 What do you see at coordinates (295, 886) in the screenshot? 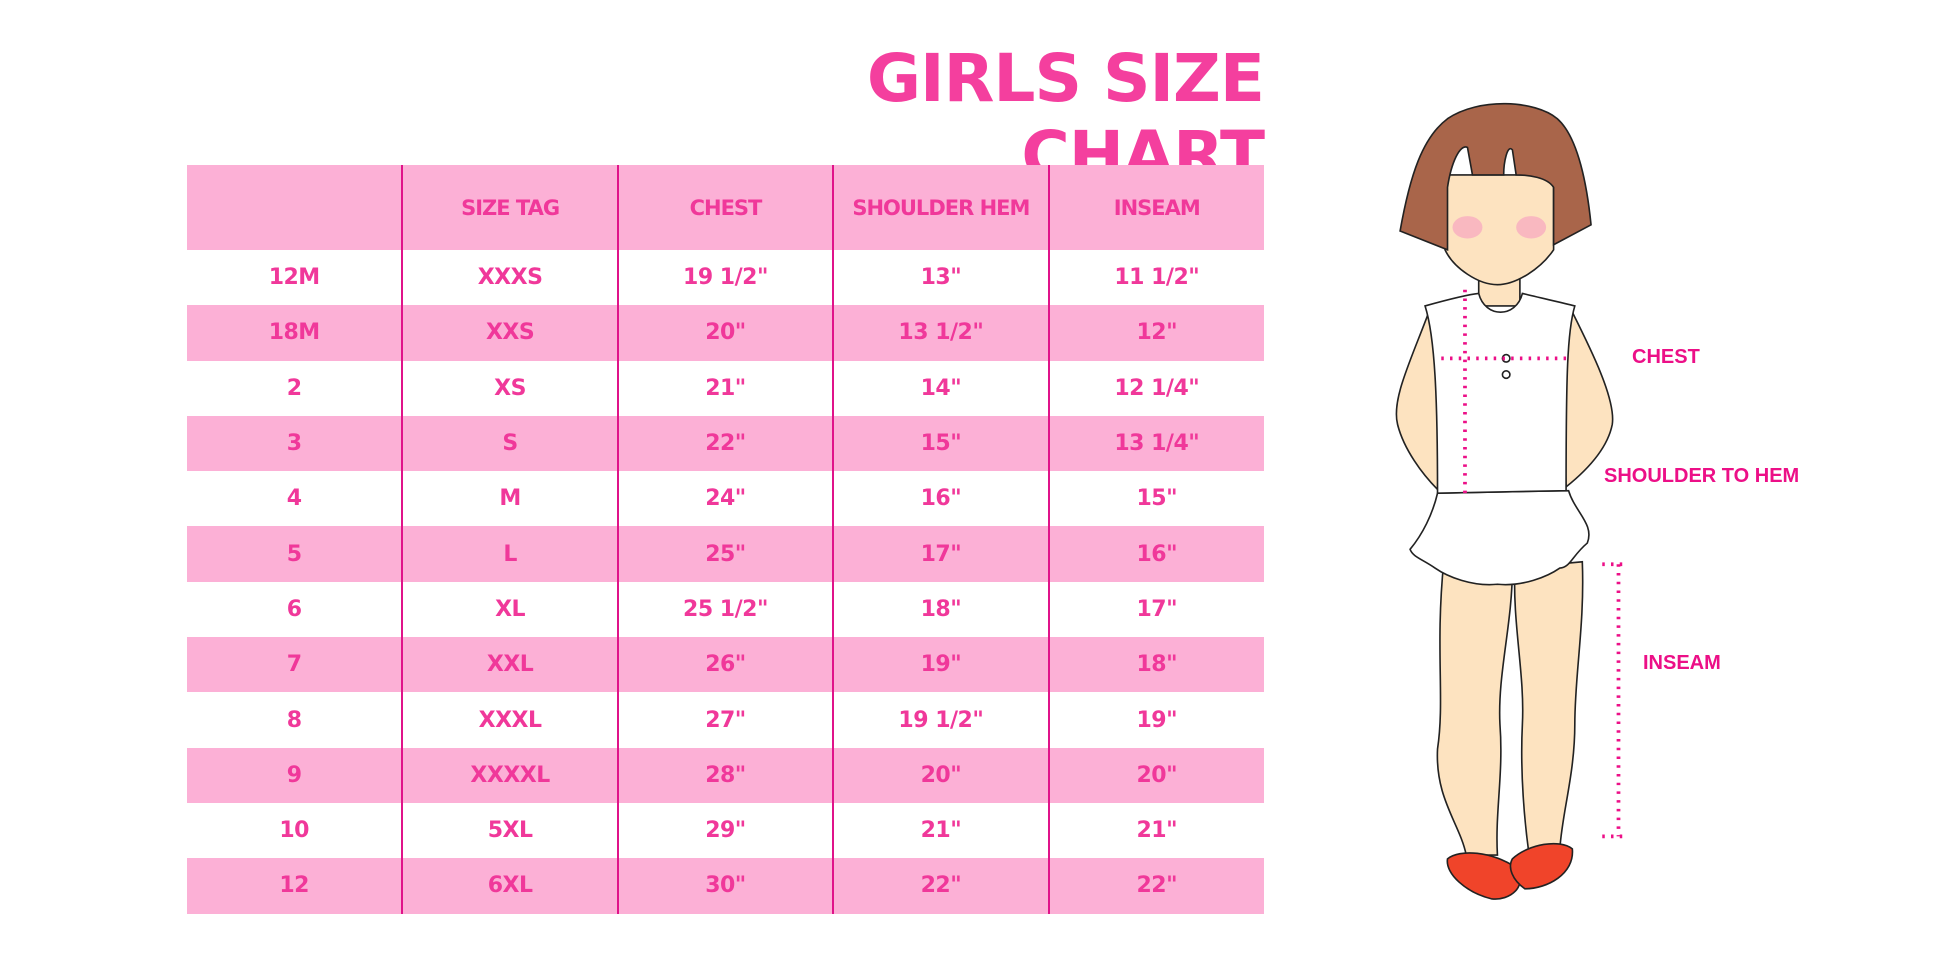
I see `cell-age: 12` at bounding box center [295, 886].